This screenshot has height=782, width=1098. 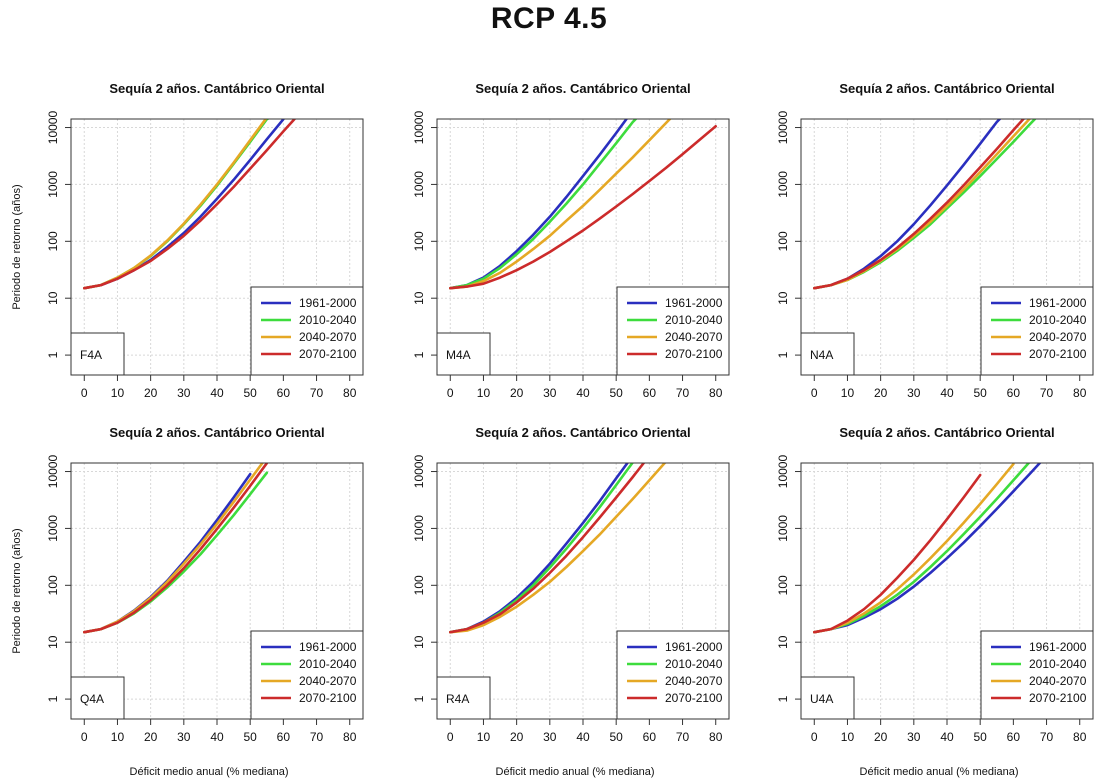 I want to click on y-axis-label: Periodo de retorno (años), so click(x=17, y=590).